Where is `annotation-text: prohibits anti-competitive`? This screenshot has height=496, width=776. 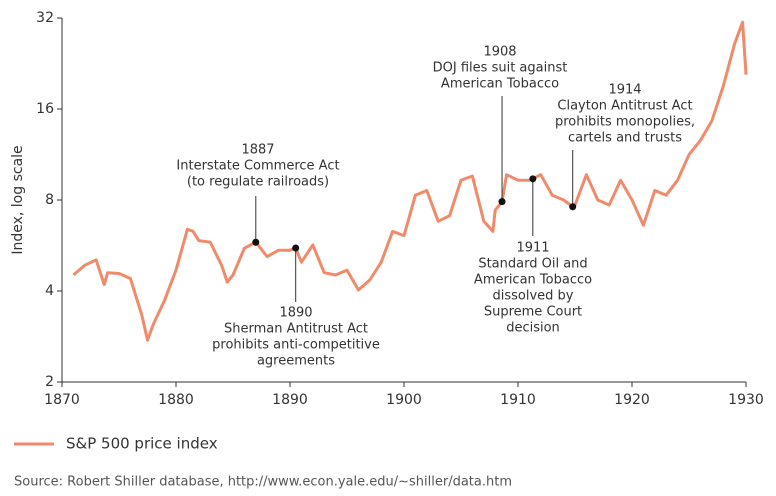 annotation-text: prohibits anti-competitive is located at coordinates (296, 345).